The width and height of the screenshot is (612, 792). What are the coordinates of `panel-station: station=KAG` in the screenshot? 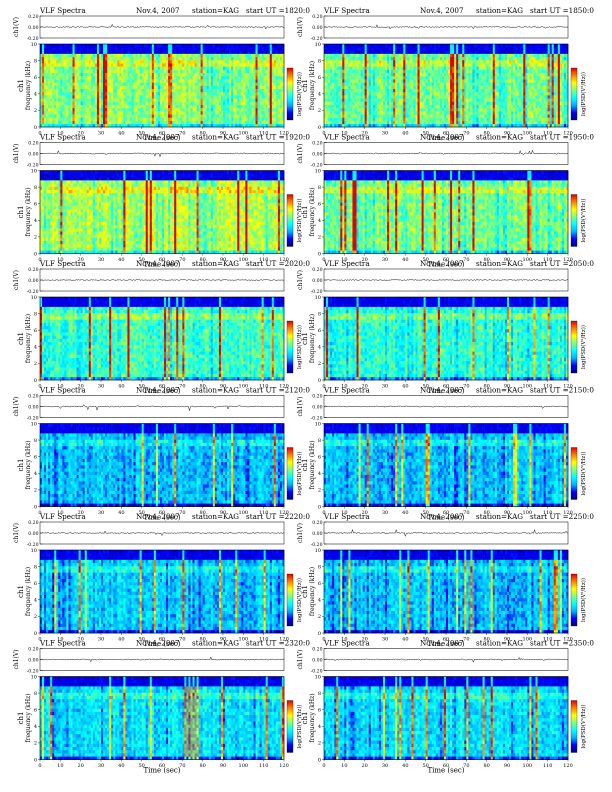 It's located at (499, 10).